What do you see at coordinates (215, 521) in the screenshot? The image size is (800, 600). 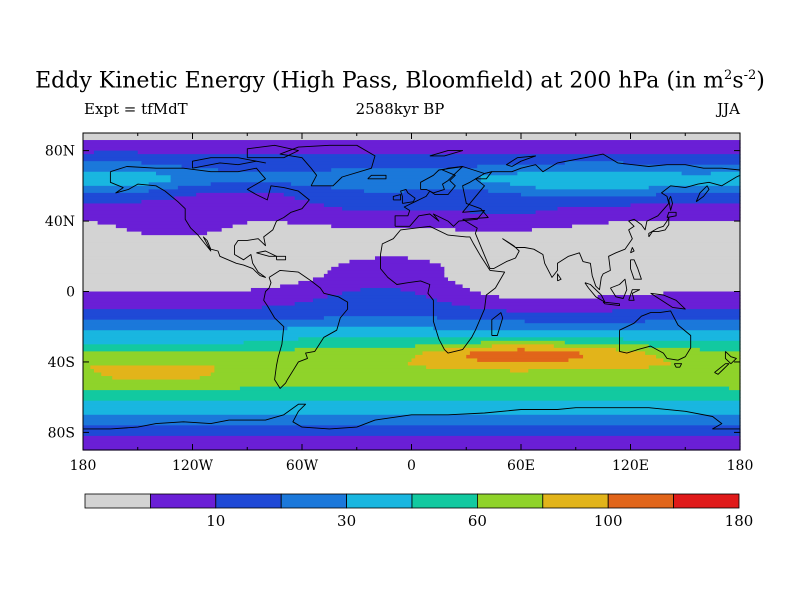 I see `colorbar-label: 10` at bounding box center [215, 521].